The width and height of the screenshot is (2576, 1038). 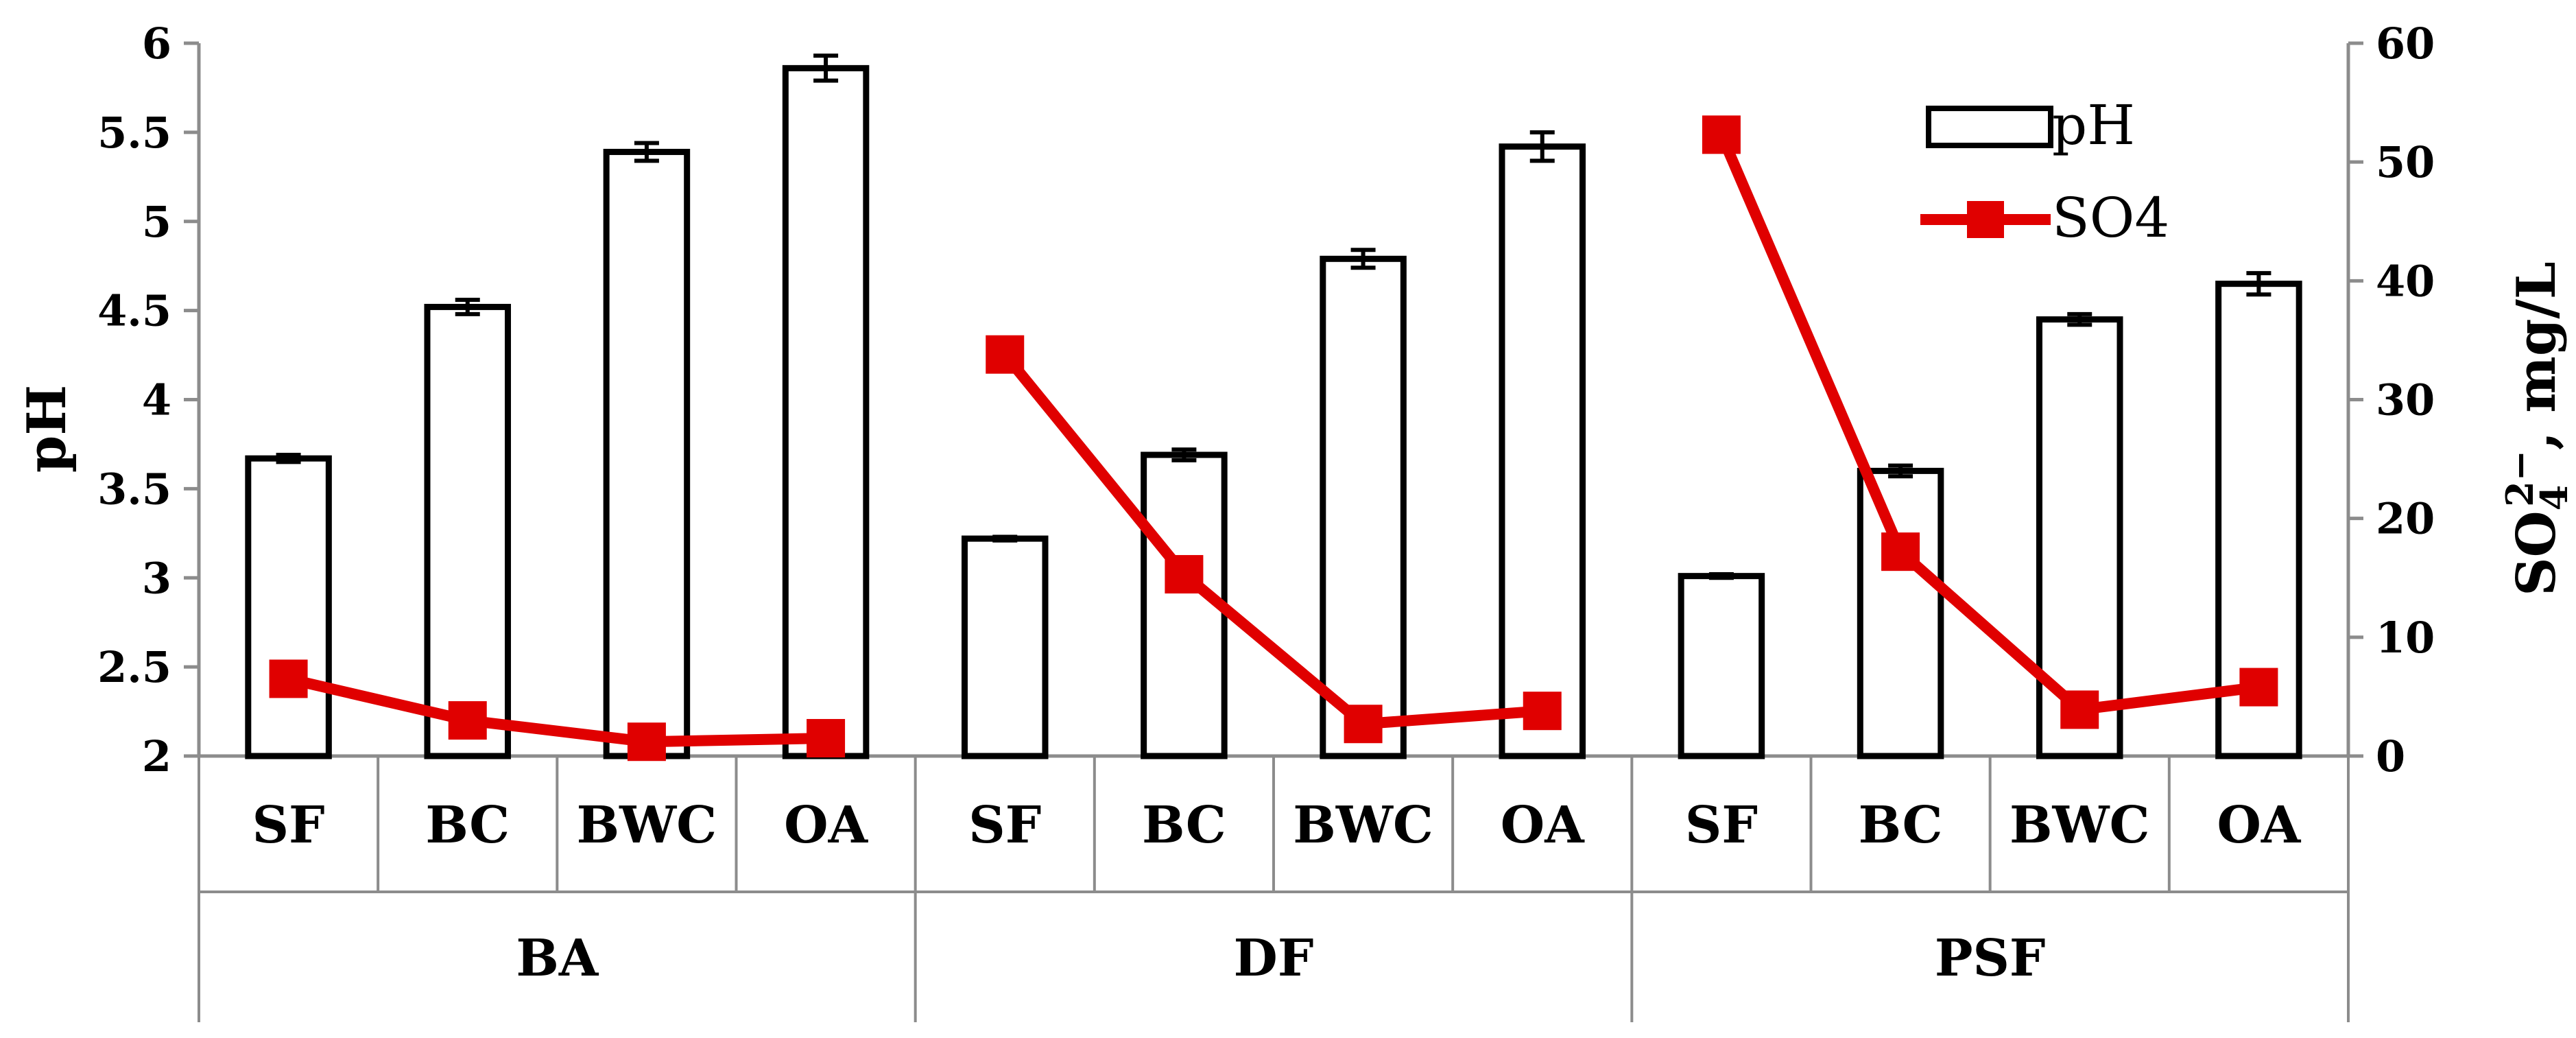 What do you see at coordinates (47, 429) in the screenshot?
I see `y-left-axis-title: pH` at bounding box center [47, 429].